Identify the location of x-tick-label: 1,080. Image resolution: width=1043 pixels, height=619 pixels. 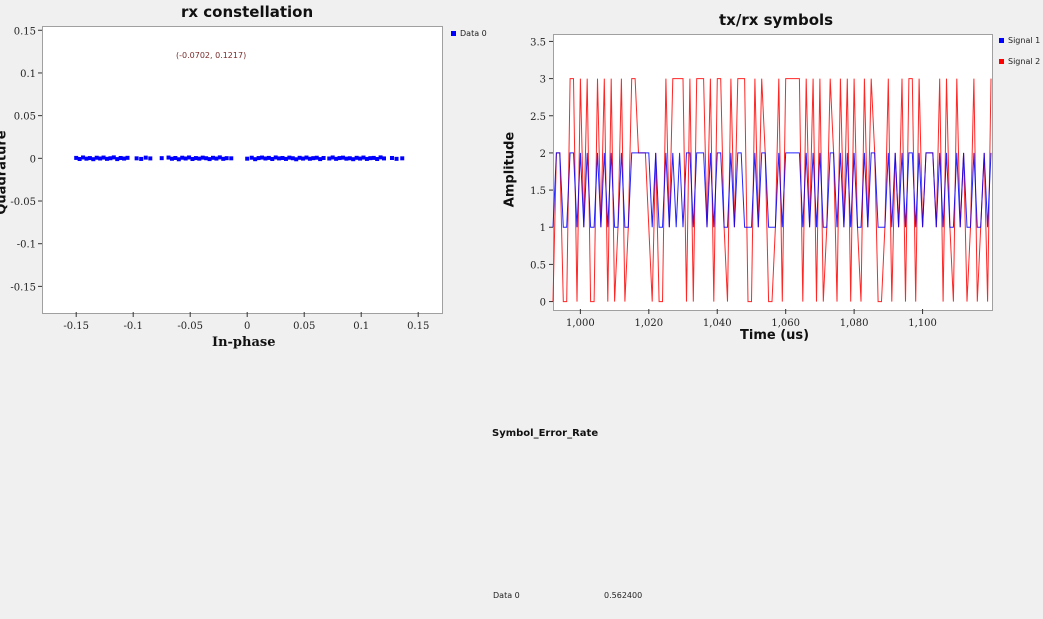
(854, 323).